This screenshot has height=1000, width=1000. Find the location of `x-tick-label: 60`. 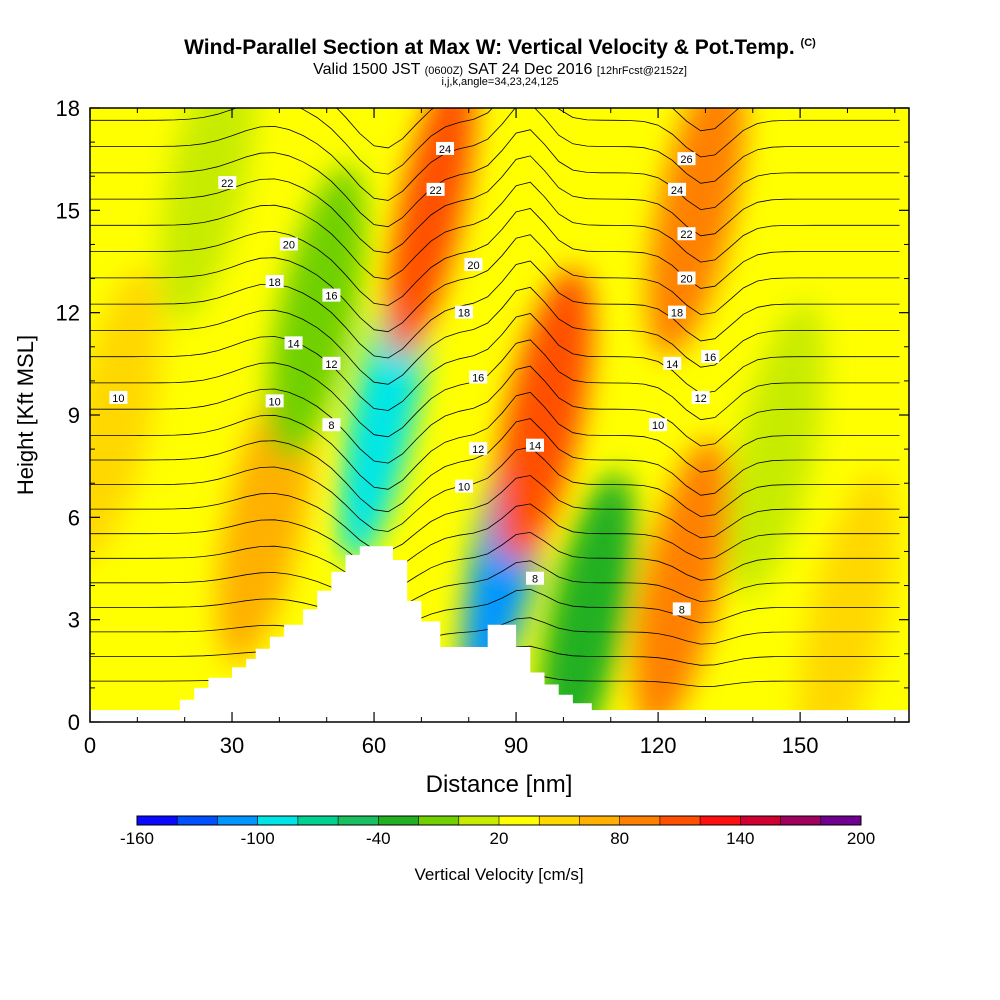

x-tick-label: 60 is located at coordinates (374, 745).